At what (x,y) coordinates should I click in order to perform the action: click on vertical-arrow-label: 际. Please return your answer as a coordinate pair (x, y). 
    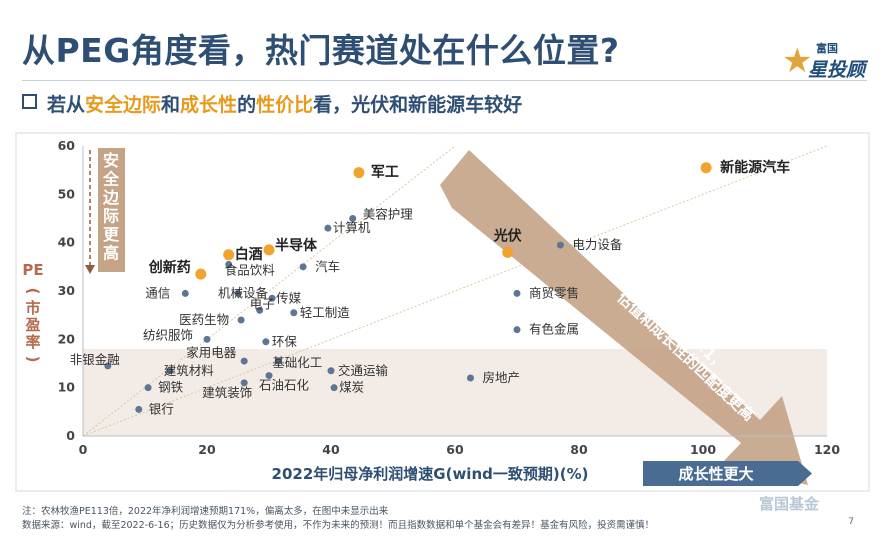
    Looking at the image, I should click on (111, 216).